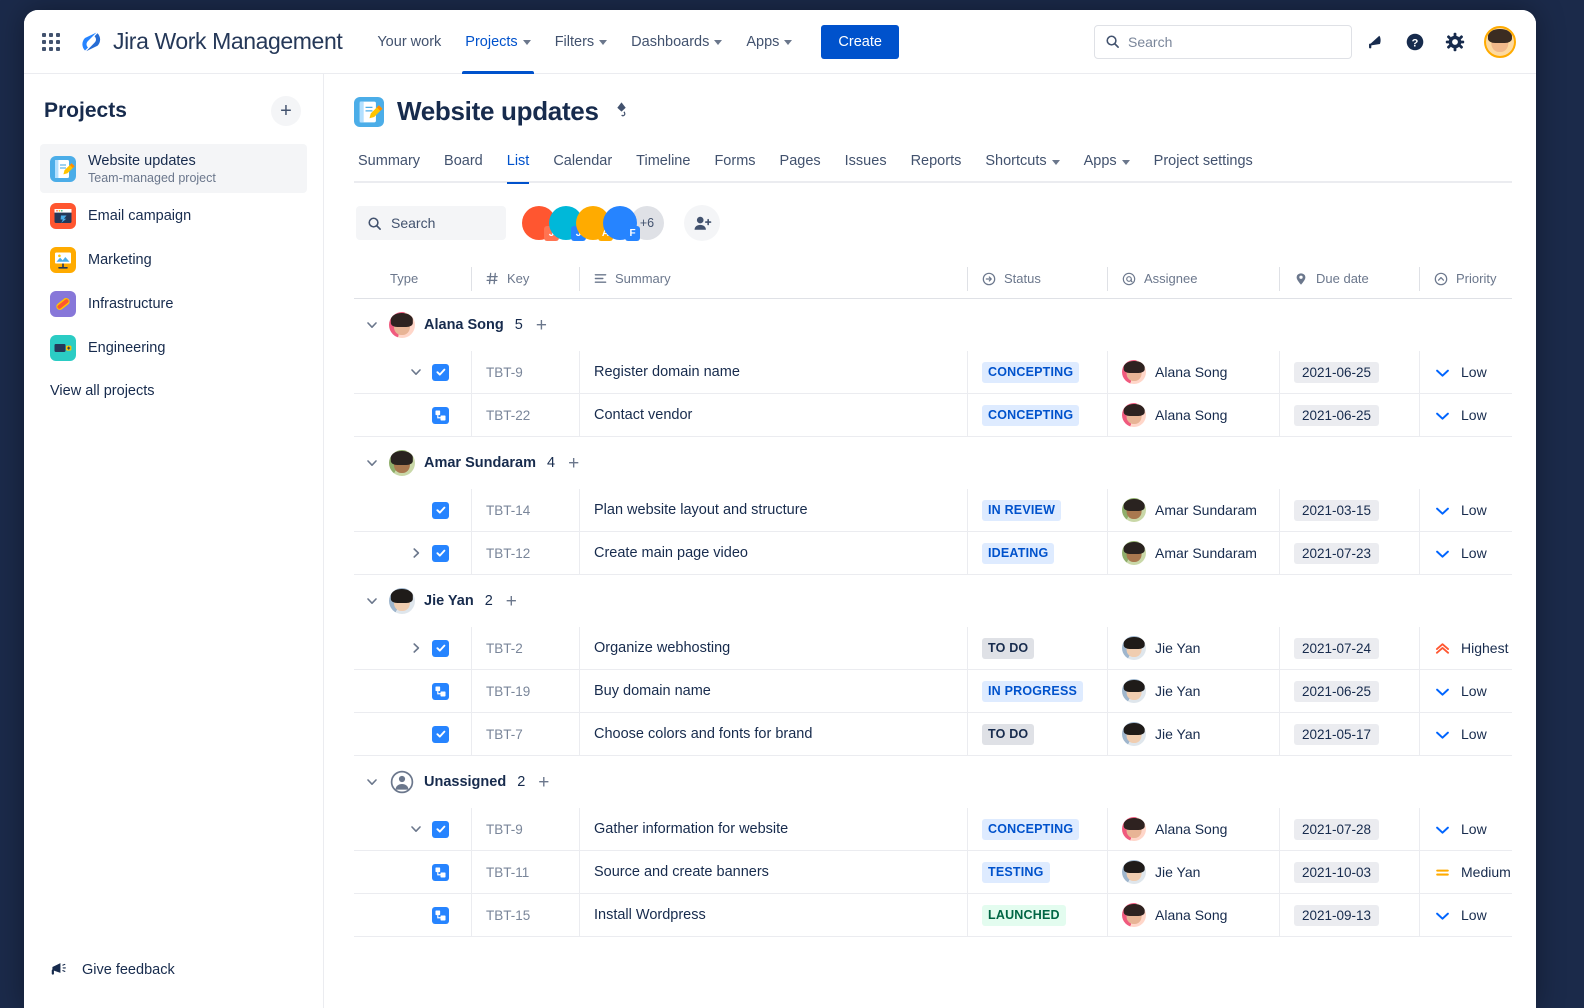 The height and width of the screenshot is (1008, 1584). I want to click on cell-summary: Gather information for website, so click(774, 829).